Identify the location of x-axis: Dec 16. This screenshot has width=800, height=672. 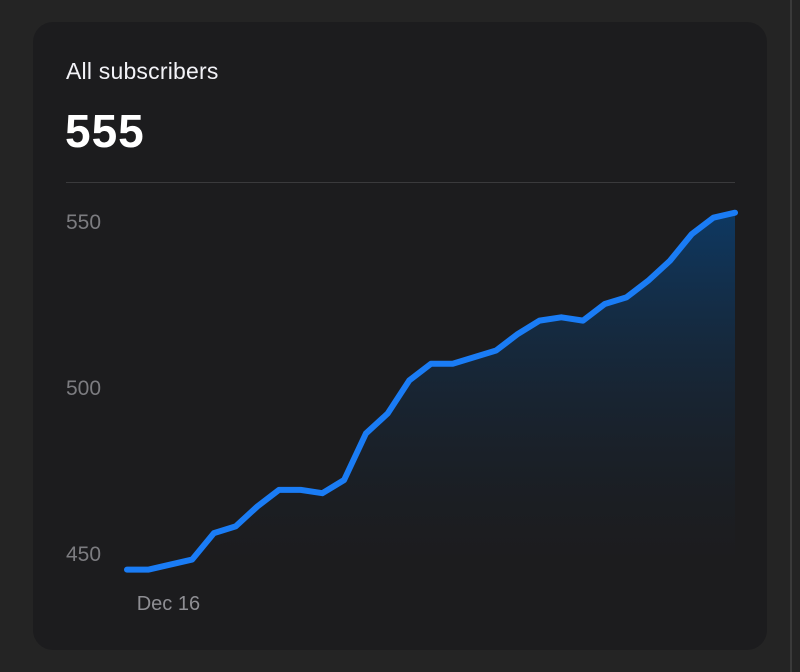
(168, 604).